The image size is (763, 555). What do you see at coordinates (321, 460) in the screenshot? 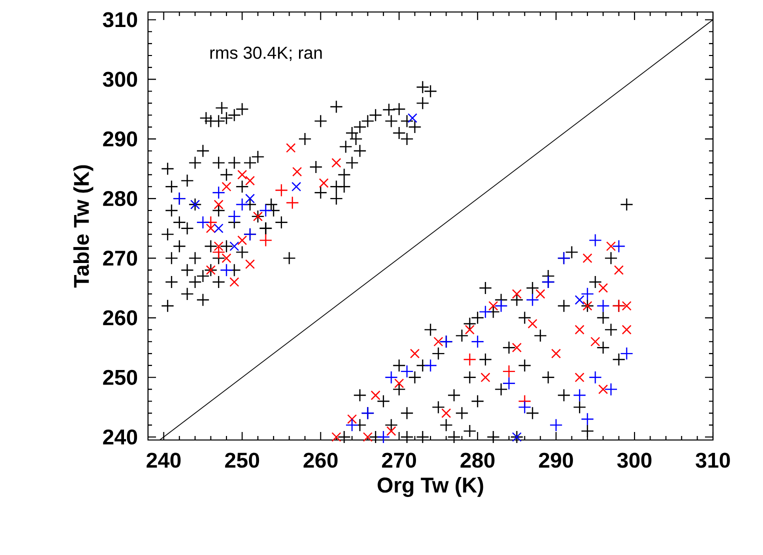
I see `x-tick-label: 260` at bounding box center [321, 460].